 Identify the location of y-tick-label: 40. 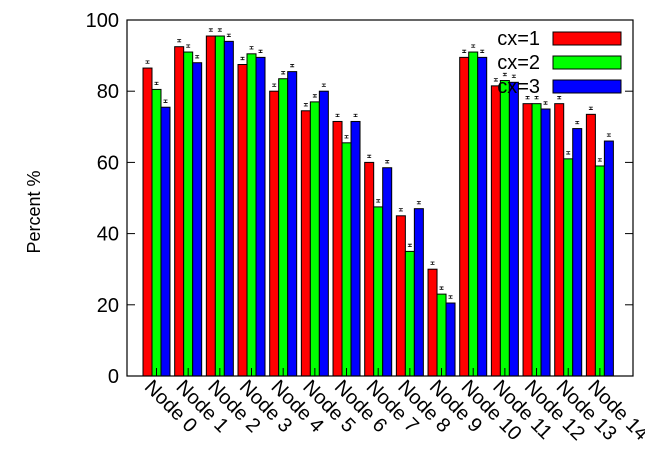
(108, 235).